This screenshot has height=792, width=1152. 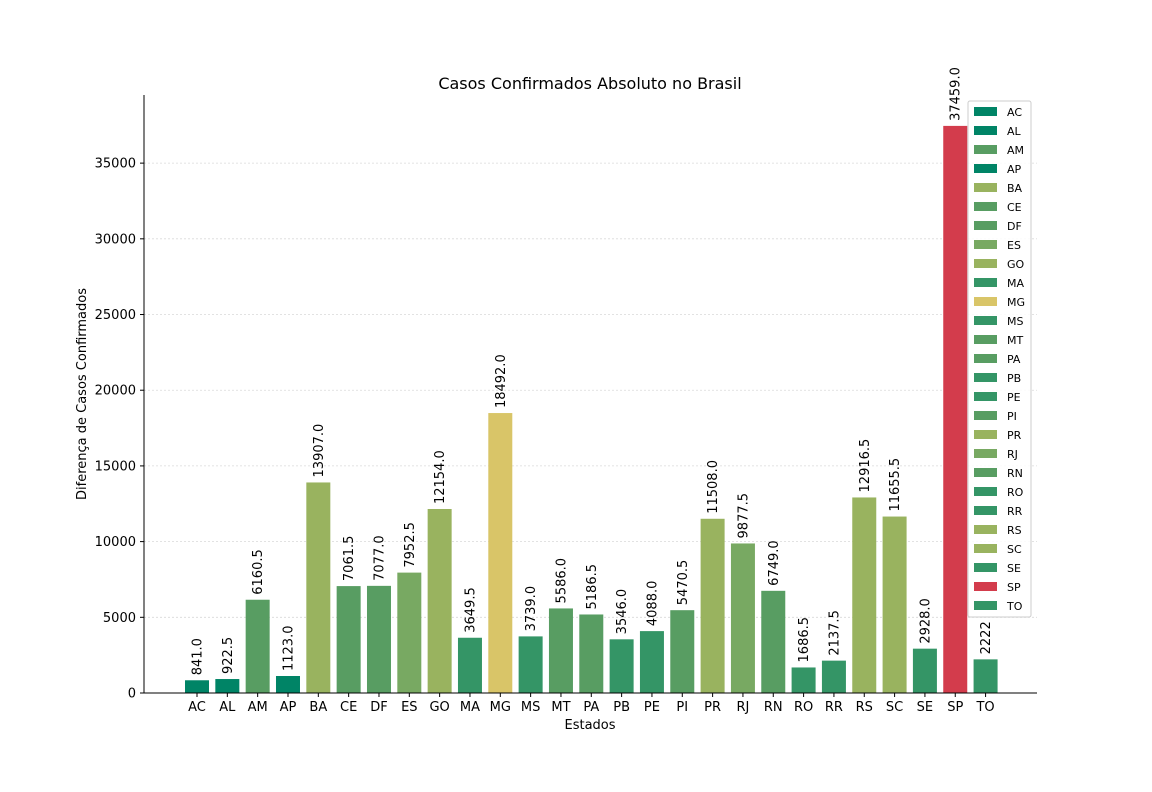 I want to click on x-tick-label-mt: MT, so click(x=560, y=707).